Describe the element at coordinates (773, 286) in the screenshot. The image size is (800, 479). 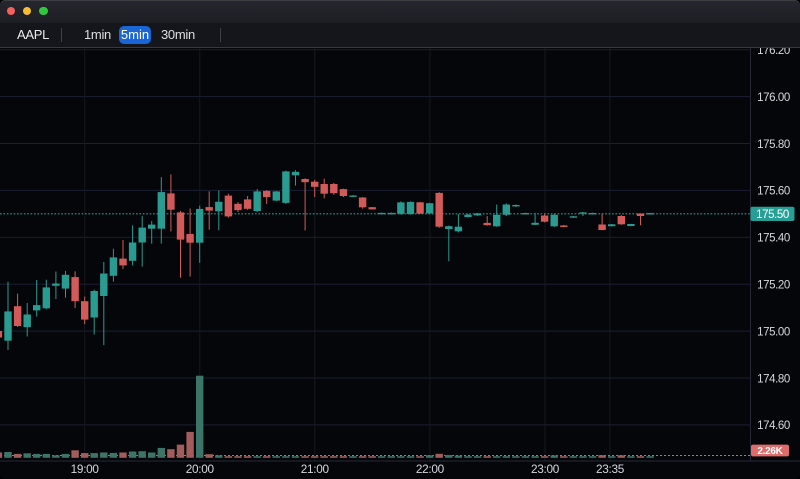
I see `svg-text: 175.20` at that location.